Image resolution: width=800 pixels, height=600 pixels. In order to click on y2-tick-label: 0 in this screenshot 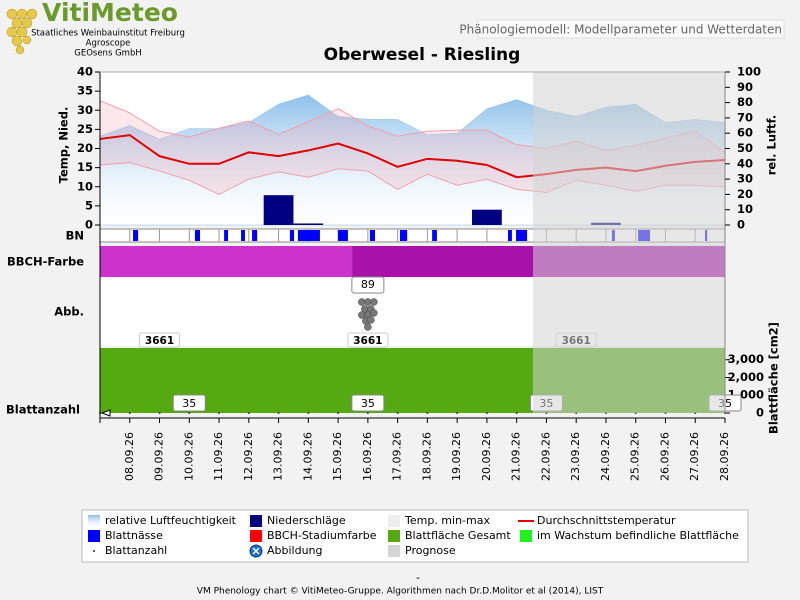, I will do `click(741, 225)`.